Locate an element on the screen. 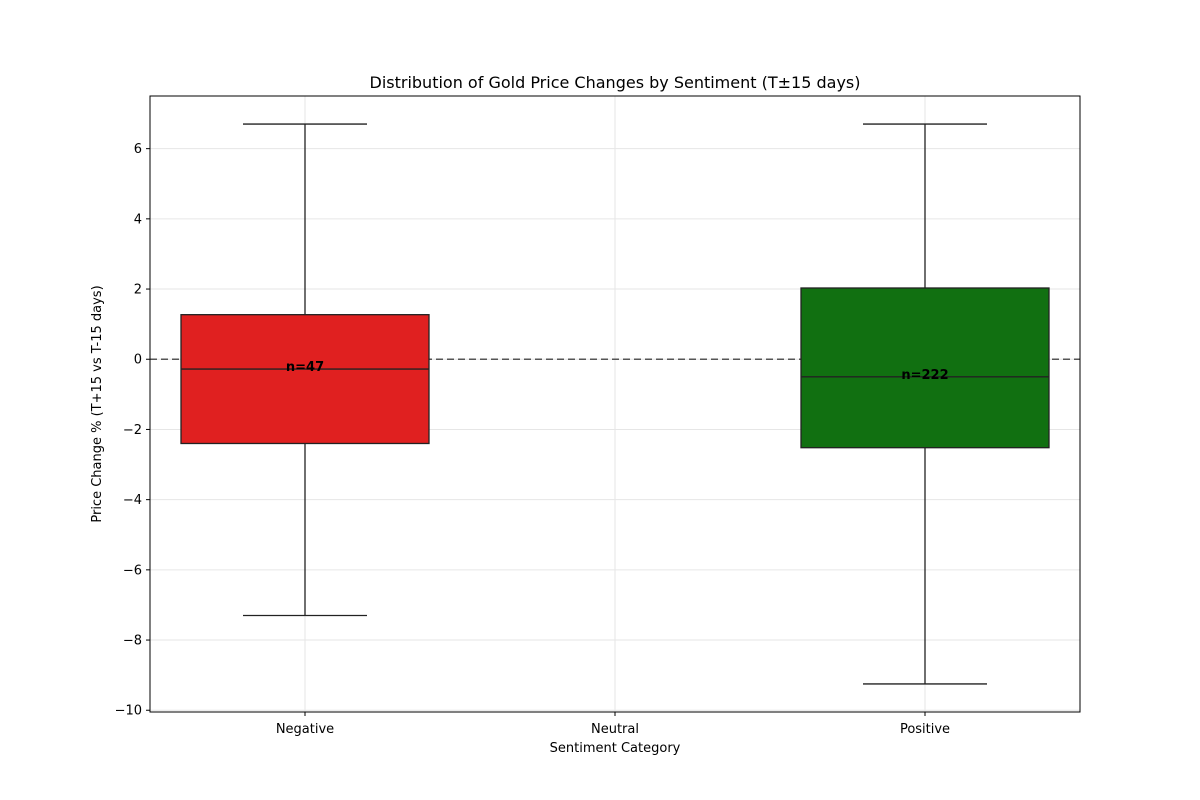 The image size is (1200, 800). x-tick-label-neutral: Neutral is located at coordinates (615, 729).